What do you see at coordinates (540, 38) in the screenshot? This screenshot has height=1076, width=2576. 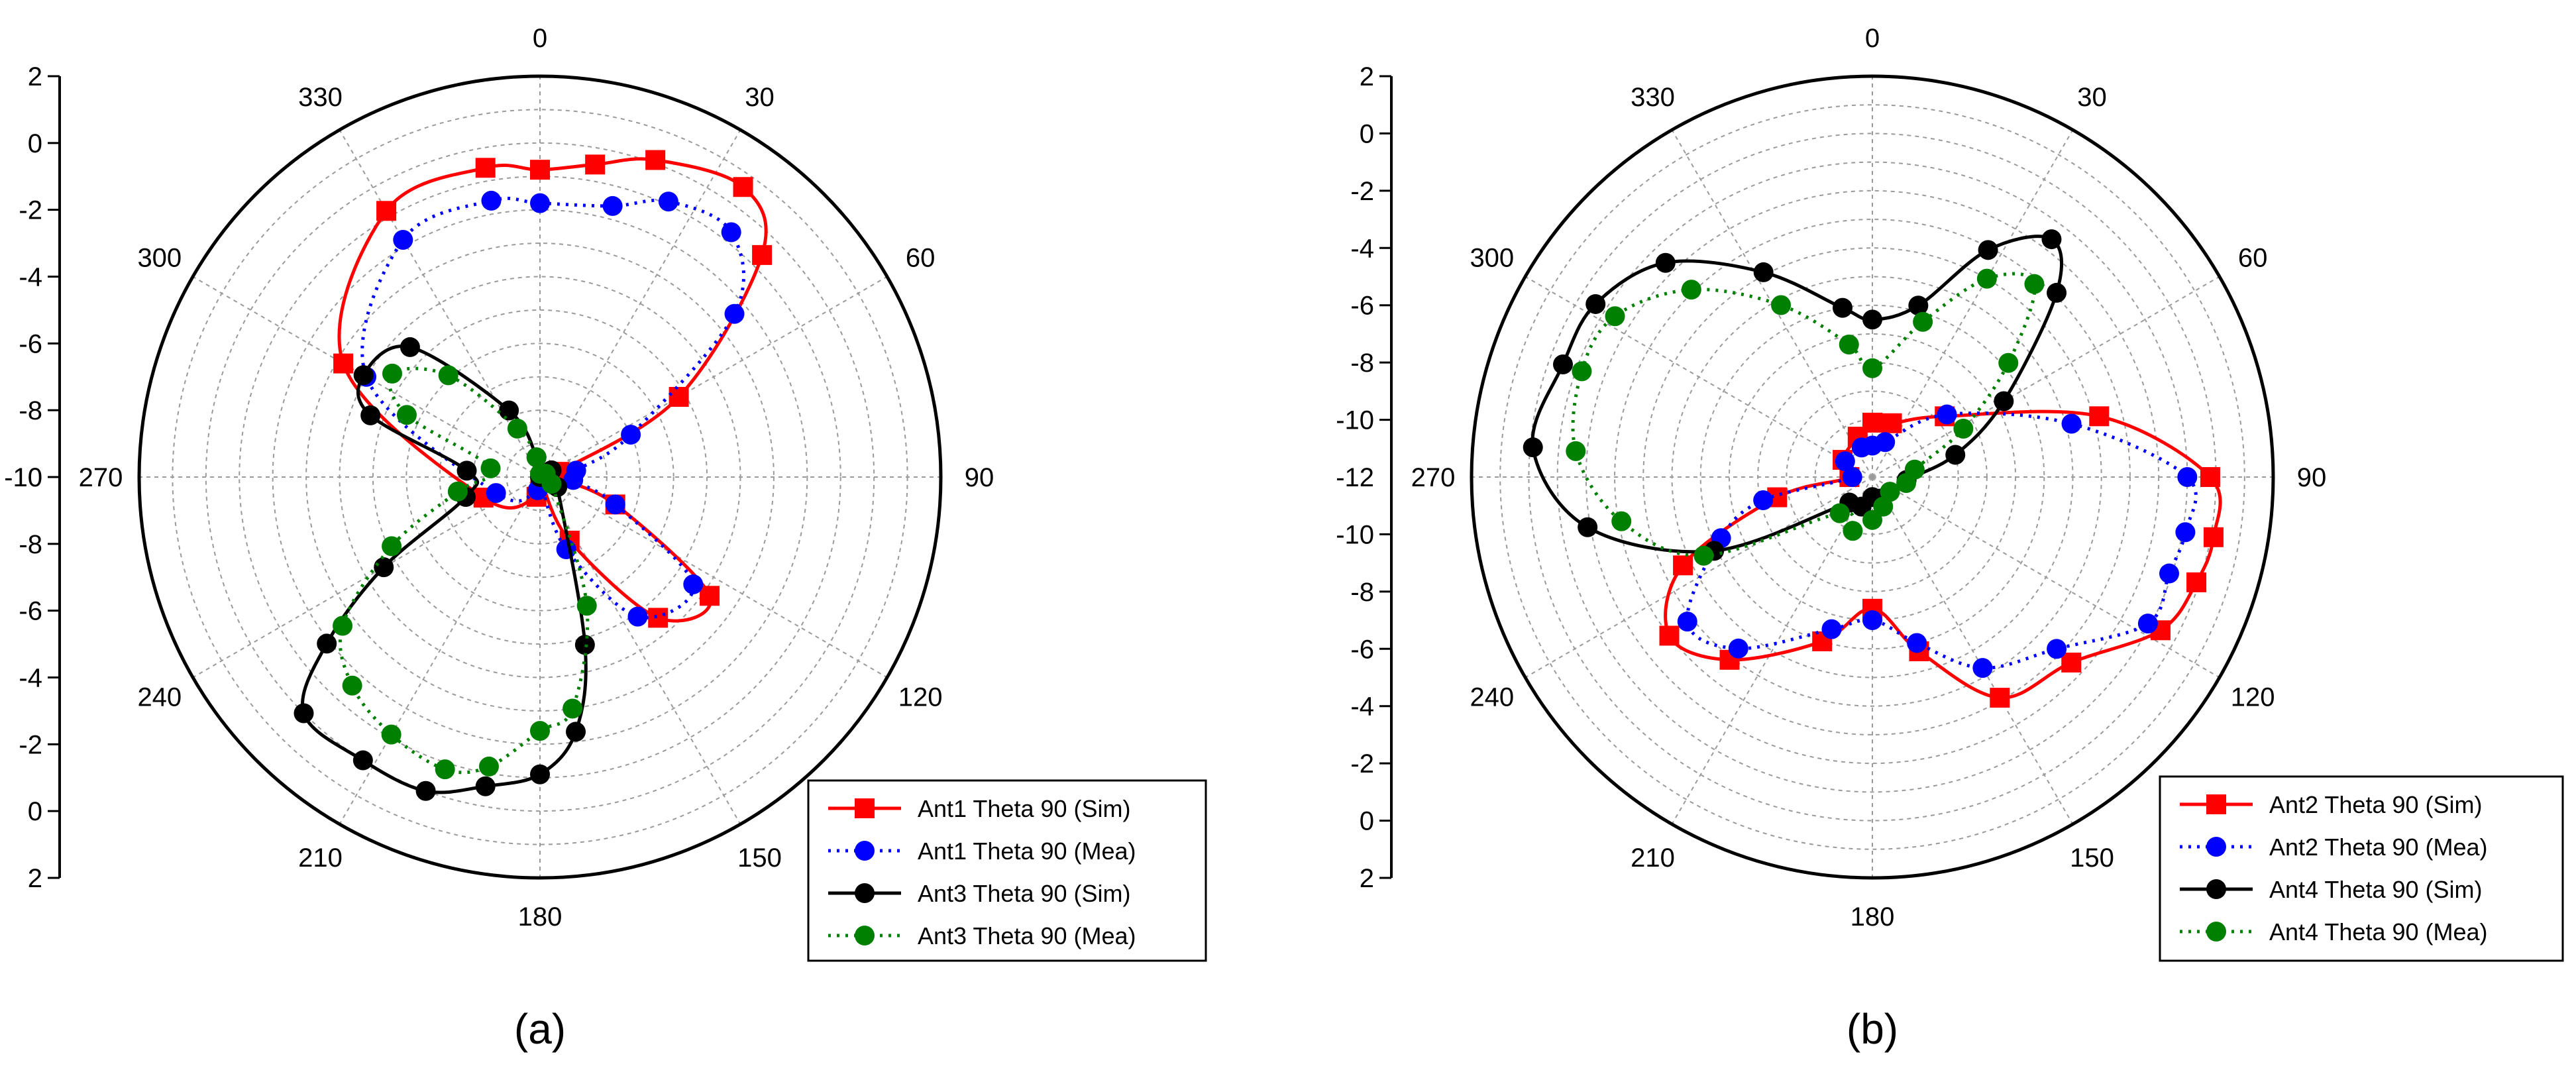 I see `angle-tick-label: 0` at bounding box center [540, 38].